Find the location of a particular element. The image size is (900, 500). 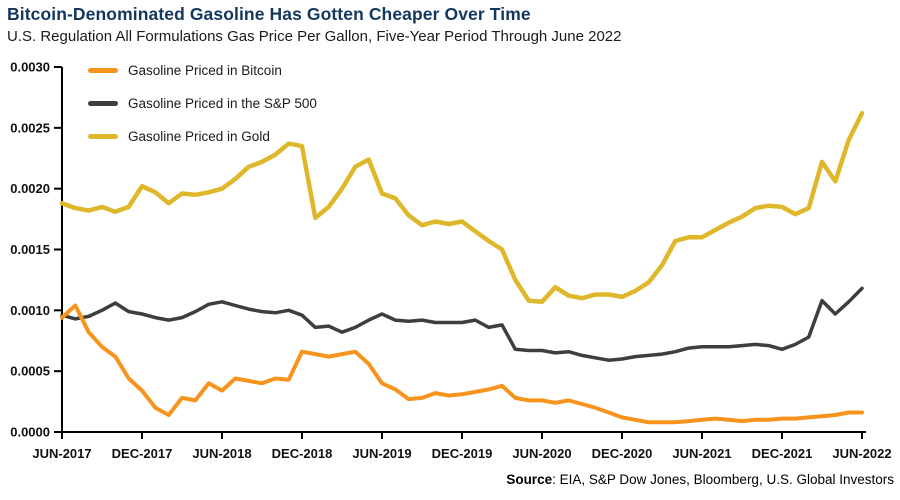

y-tick-label: 0.0000 is located at coordinates (30, 432).